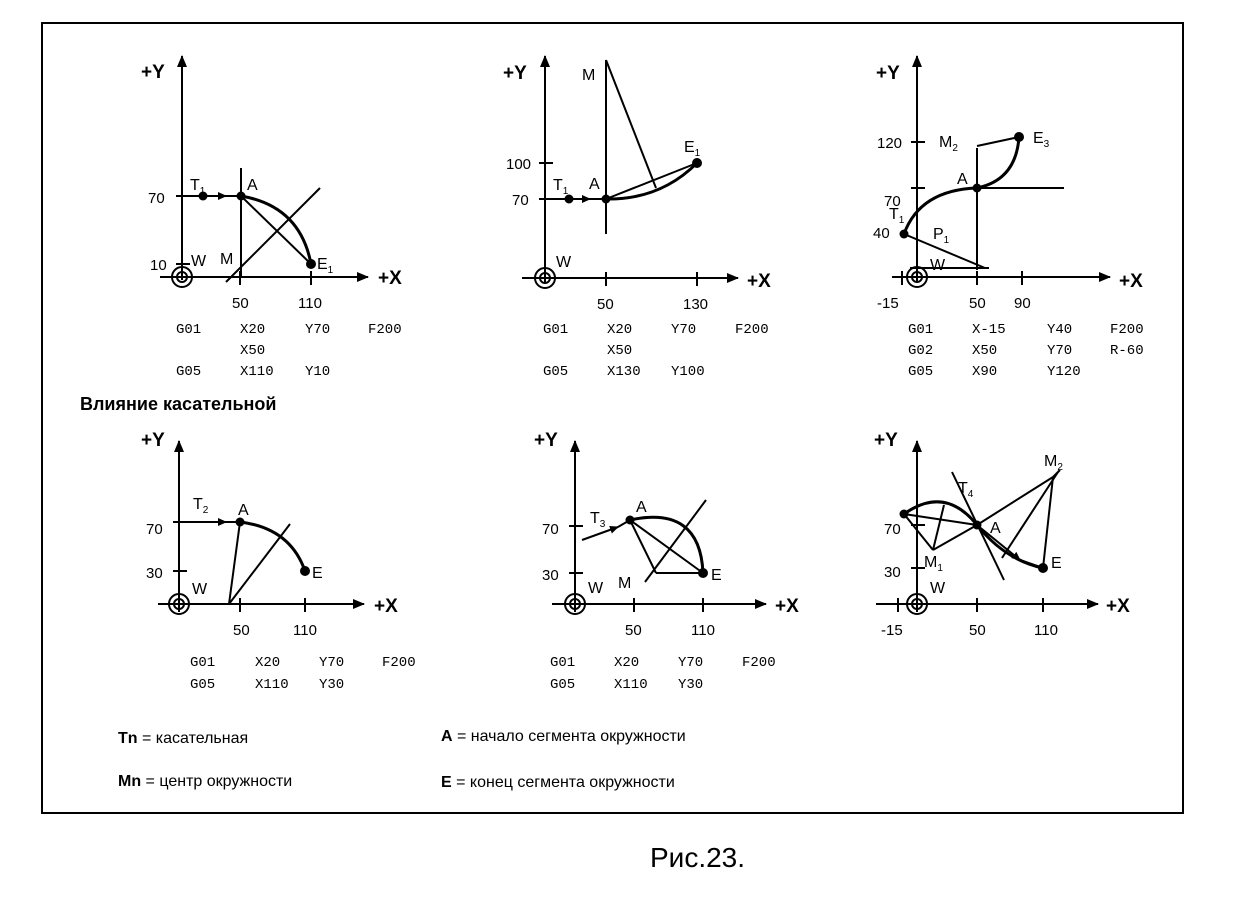  What do you see at coordinates (904, 514) in the screenshot?
I see `point-start` at bounding box center [904, 514].